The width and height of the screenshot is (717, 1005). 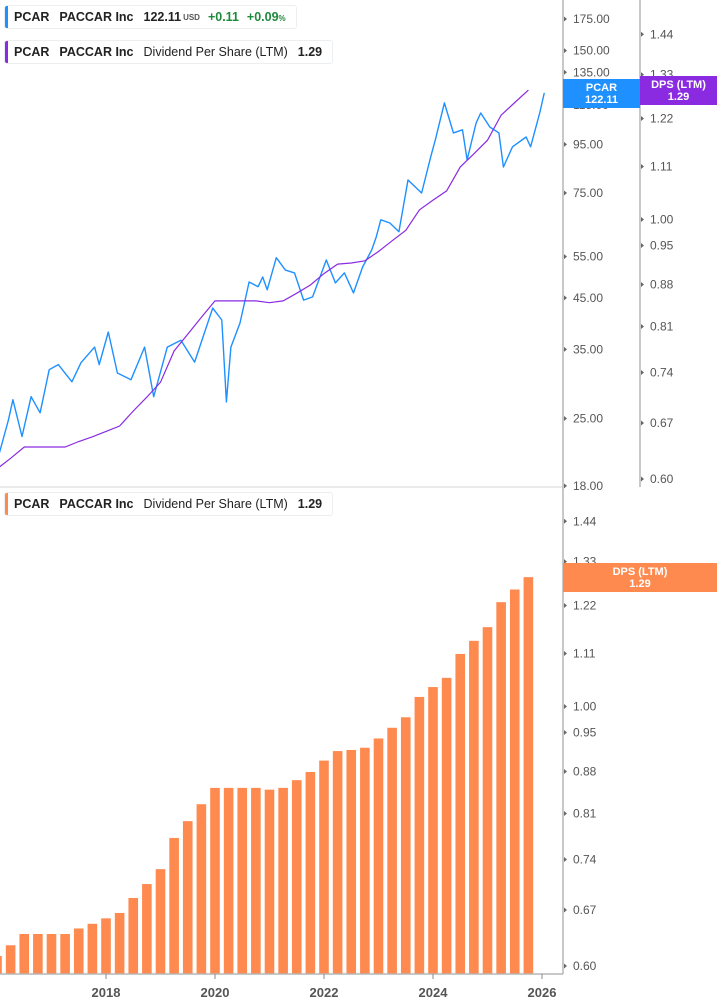 What do you see at coordinates (150, 17) in the screenshot?
I see `price-legend: PCAR PACCAR Inc 122.11 USD +0.11 +0.09%` at bounding box center [150, 17].